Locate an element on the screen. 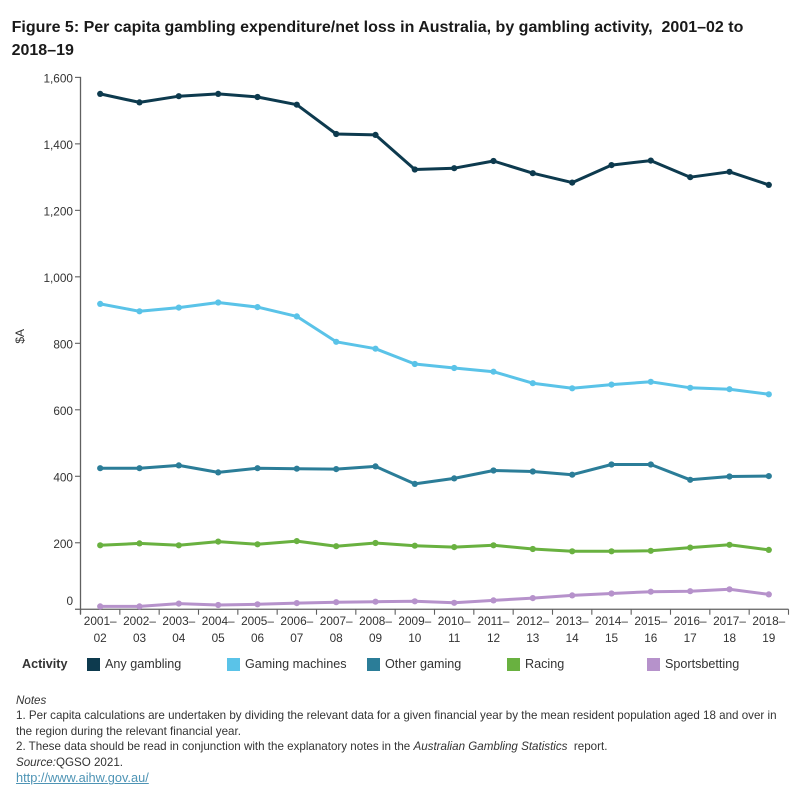  svg-text: 19 is located at coordinates (768, 638).